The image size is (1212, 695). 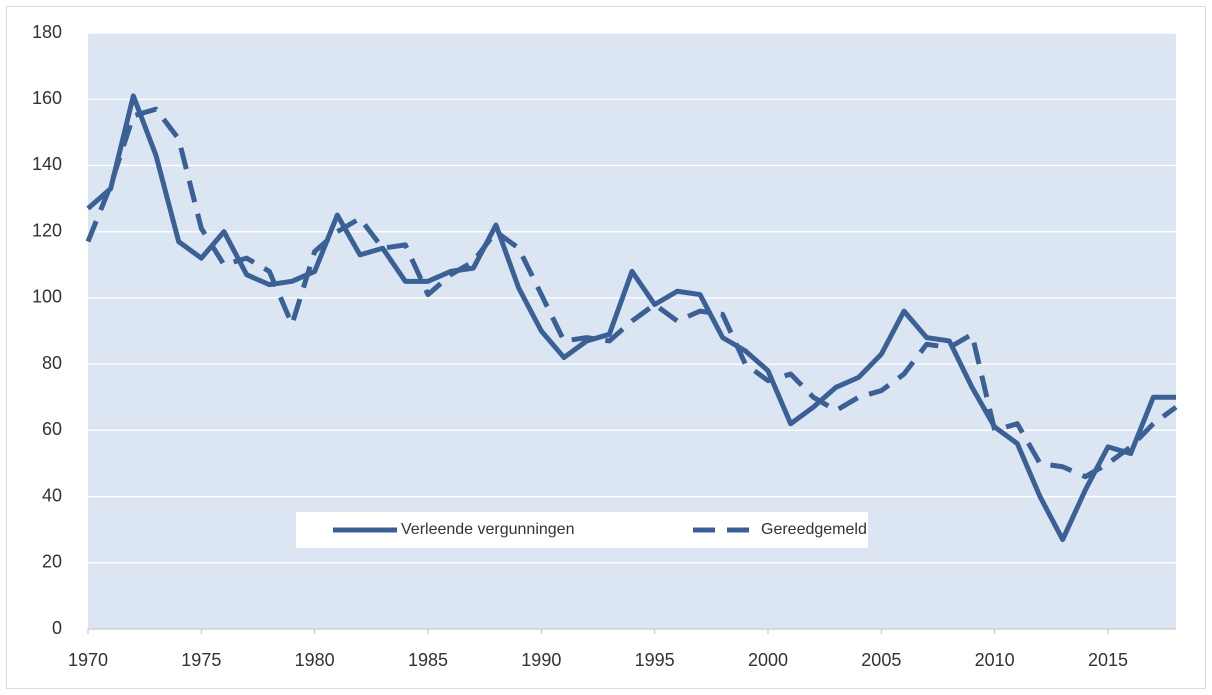 I want to click on x-tick-label: 1970, so click(x=88, y=660).